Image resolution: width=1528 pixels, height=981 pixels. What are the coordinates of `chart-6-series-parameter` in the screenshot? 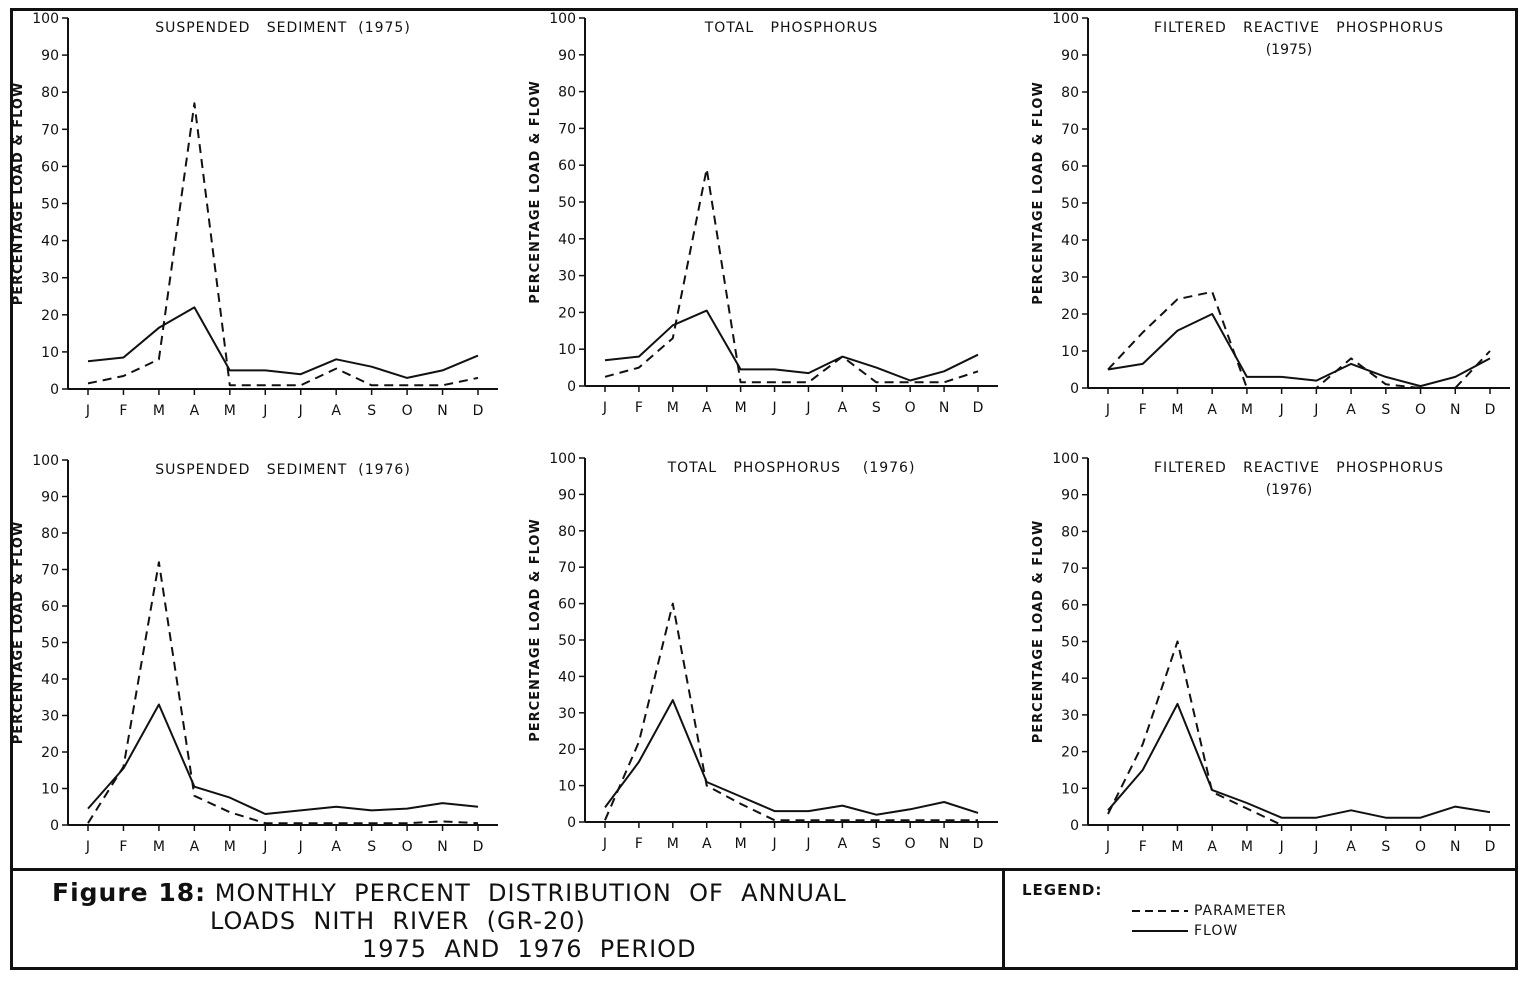 It's located at (1298, 733).